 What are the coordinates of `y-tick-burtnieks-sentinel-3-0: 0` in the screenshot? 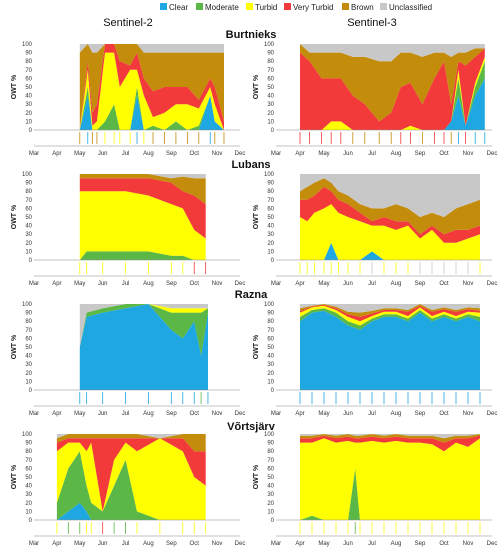 It's located at (273, 131).